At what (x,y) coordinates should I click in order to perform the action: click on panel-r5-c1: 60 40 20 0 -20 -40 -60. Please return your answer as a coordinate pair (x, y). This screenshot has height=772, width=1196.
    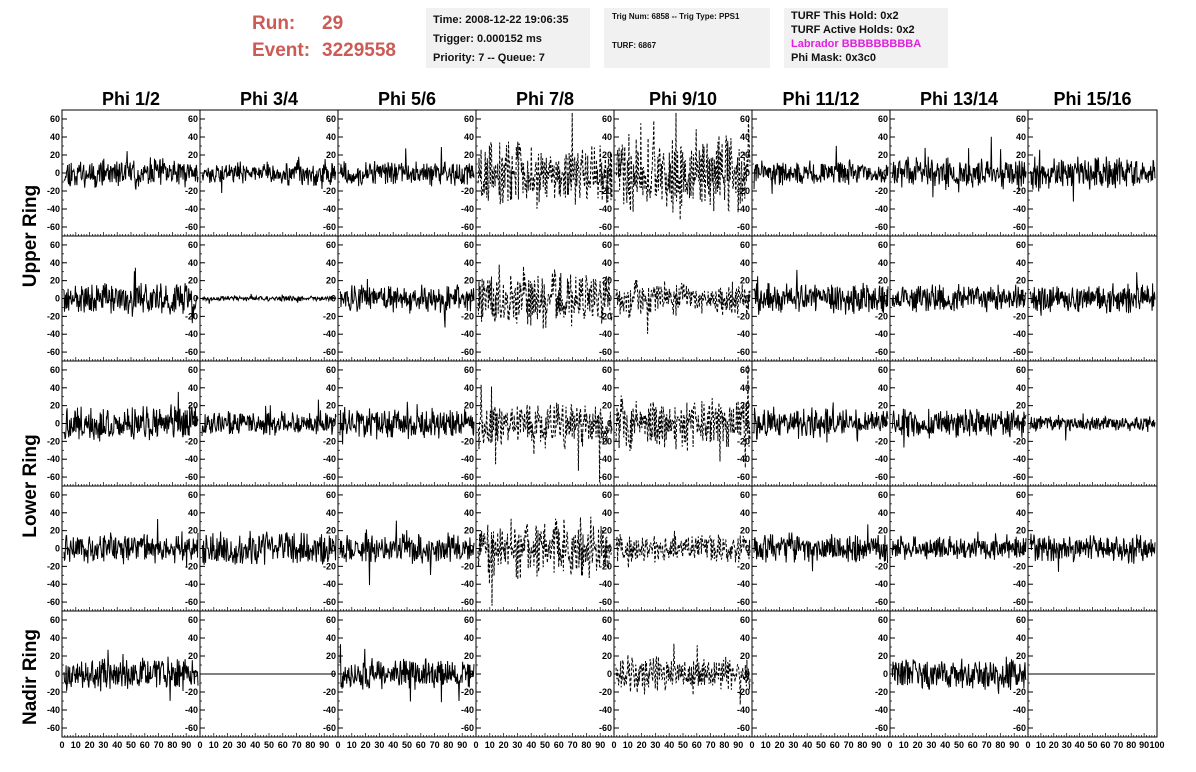
    Looking at the image, I should click on (124, 674).